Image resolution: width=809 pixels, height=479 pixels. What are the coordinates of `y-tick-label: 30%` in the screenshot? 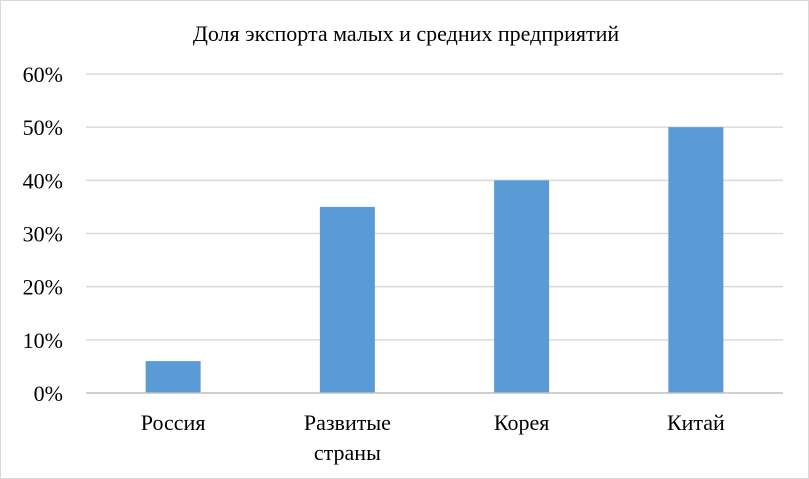 It's located at (43, 234).